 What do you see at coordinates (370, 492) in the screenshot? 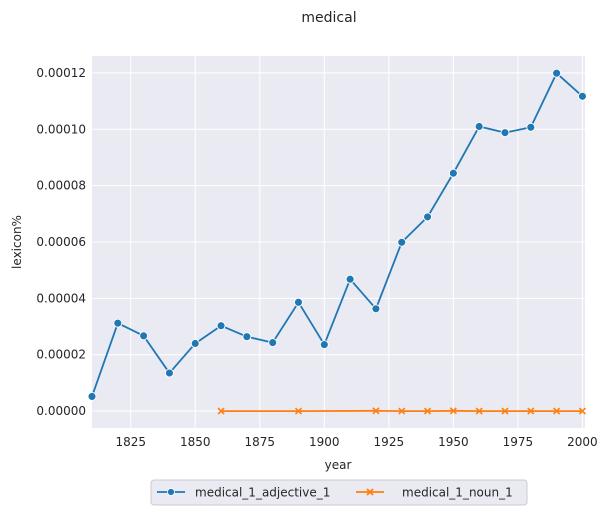
I see `legend-marker-noun` at bounding box center [370, 492].